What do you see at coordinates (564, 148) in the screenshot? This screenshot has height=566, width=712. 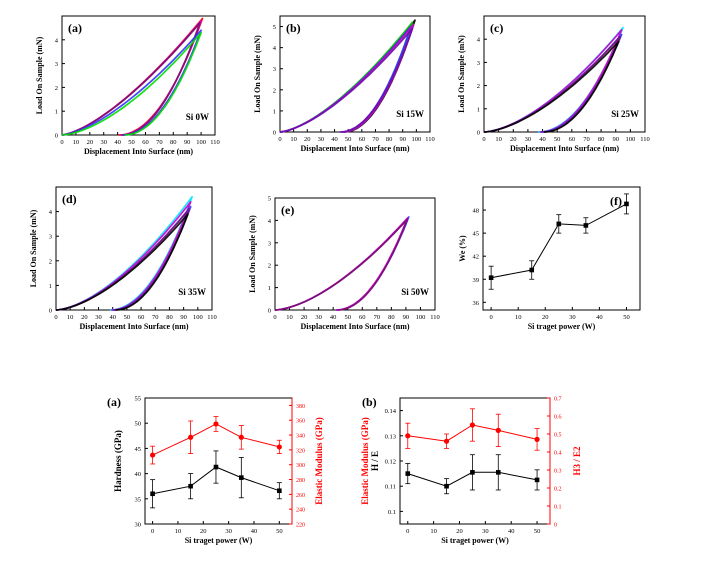 I see `x-axis-label: Displacement Into Surface (nm)` at bounding box center [564, 148].